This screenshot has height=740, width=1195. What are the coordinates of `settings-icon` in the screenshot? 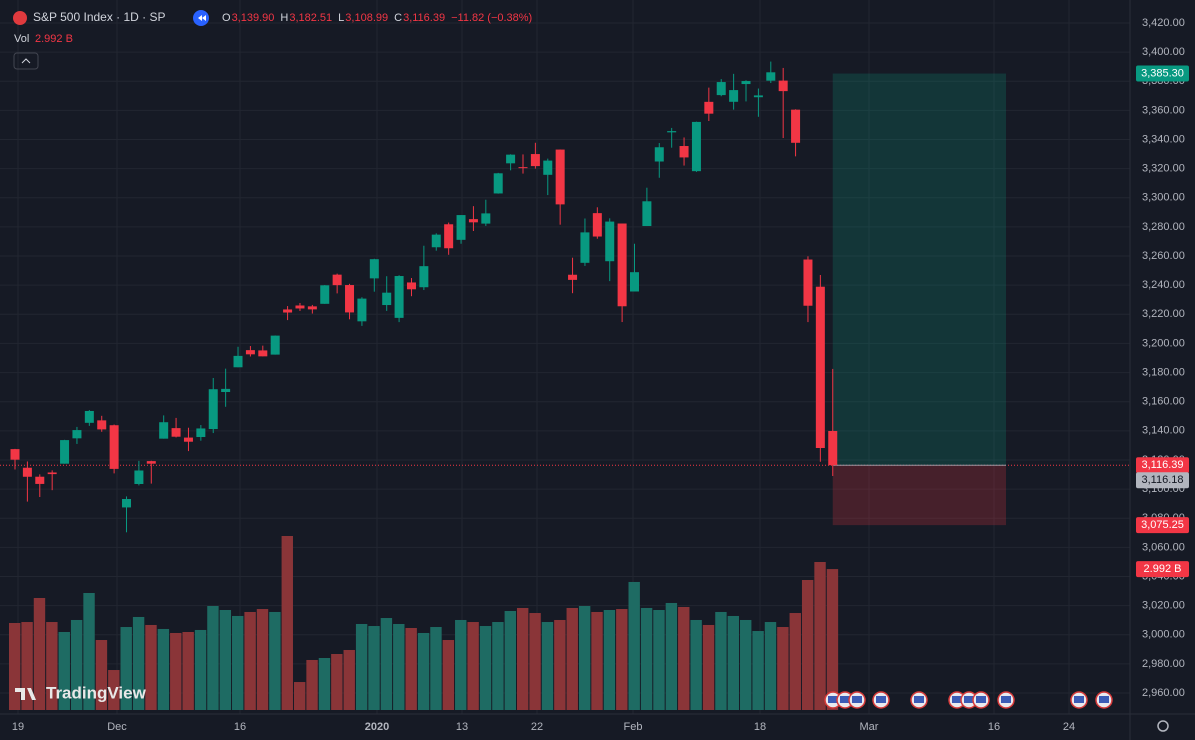 It's located at (1163, 726).